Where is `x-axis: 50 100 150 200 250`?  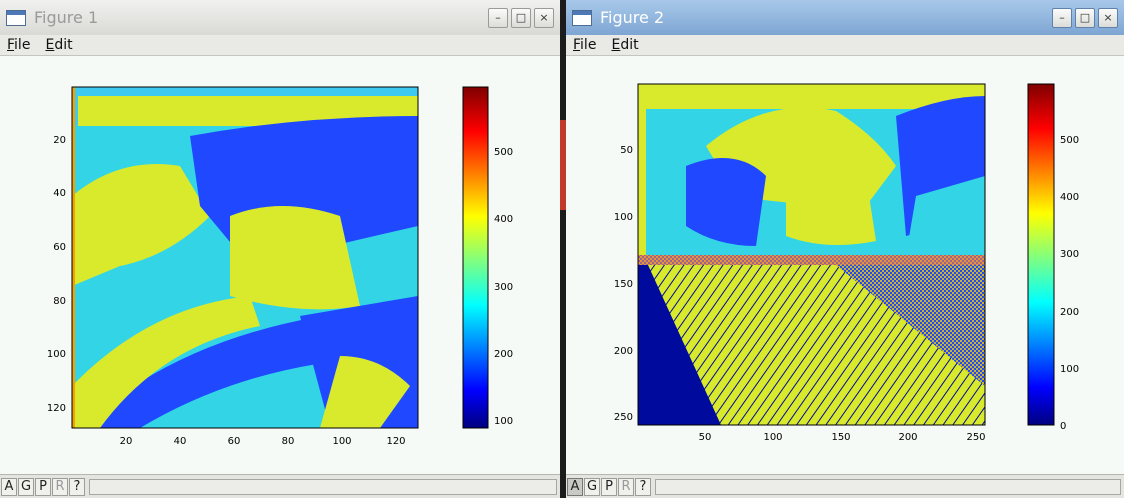 x-axis: 50 100 150 200 250 is located at coordinates (842, 437).